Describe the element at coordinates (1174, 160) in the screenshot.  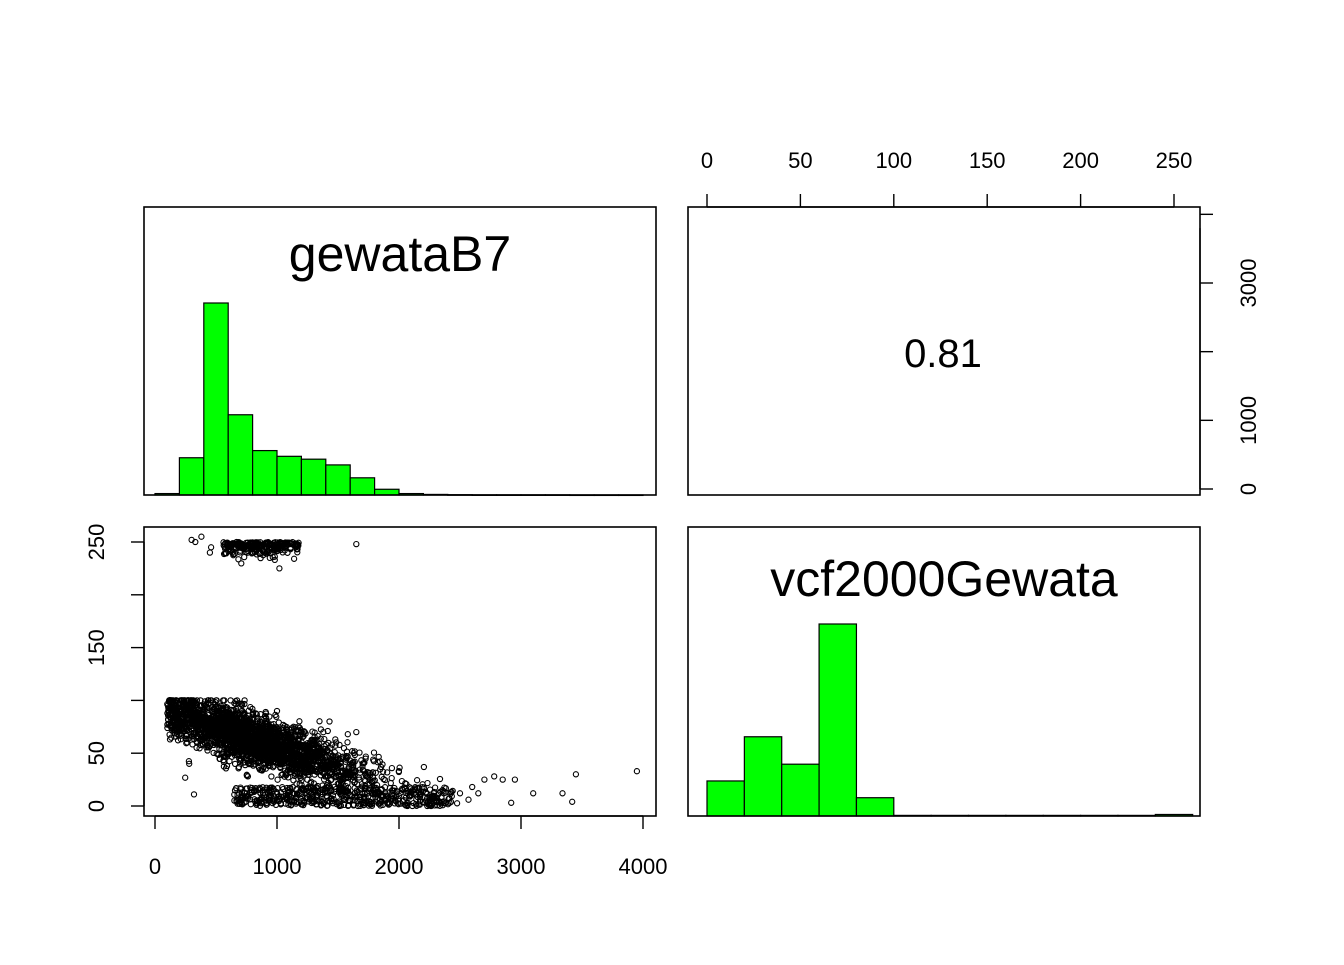
I see `tick-label: 250` at that location.